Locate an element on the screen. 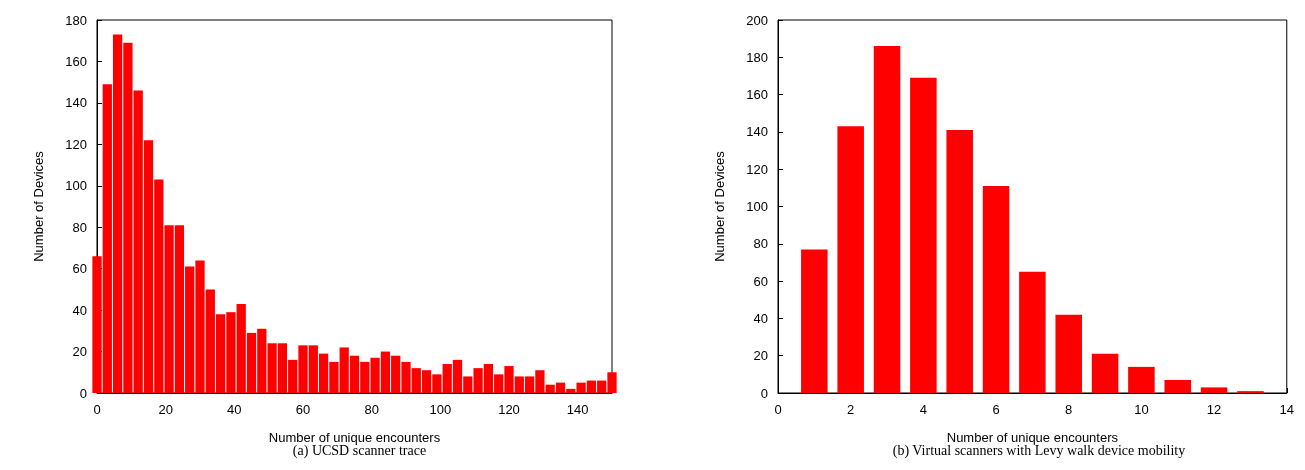  x-tick-label: 10 is located at coordinates (1141, 409).